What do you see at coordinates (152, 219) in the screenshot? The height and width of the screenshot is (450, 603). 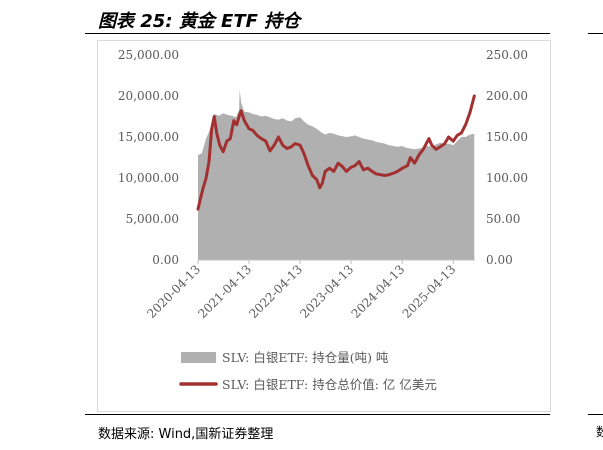 I see `y-left-tick-label: 5,000.00` at bounding box center [152, 219].